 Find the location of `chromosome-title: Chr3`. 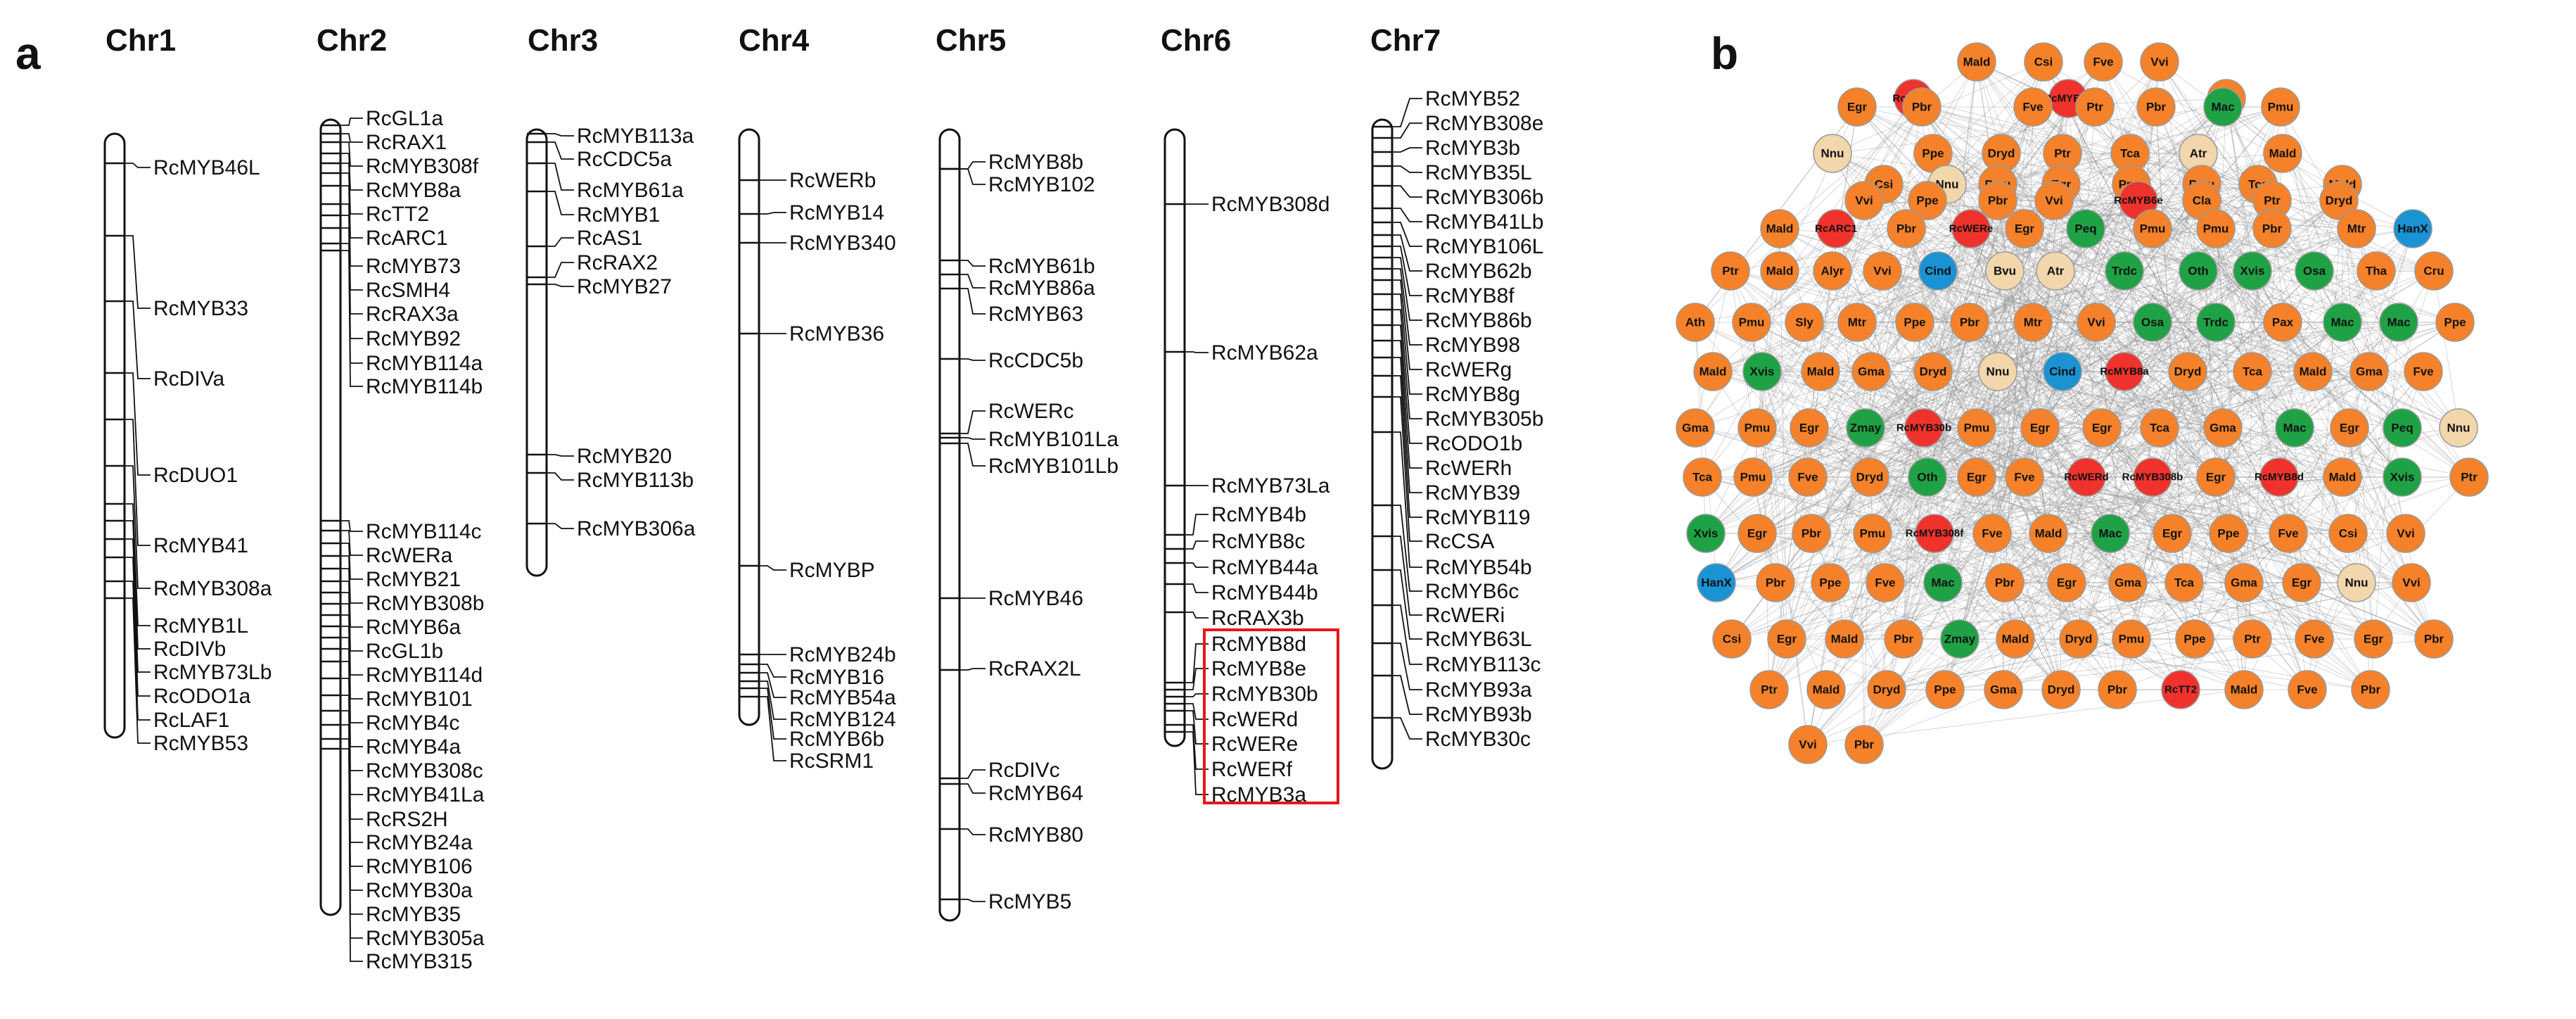

chromosome-title: Chr3 is located at coordinates (563, 41).